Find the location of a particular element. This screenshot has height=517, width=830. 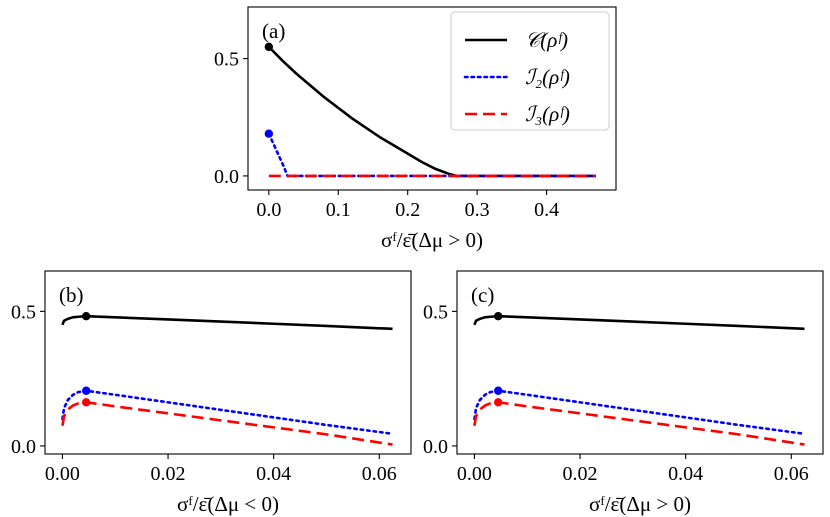

legend-box is located at coordinates (530, 71).